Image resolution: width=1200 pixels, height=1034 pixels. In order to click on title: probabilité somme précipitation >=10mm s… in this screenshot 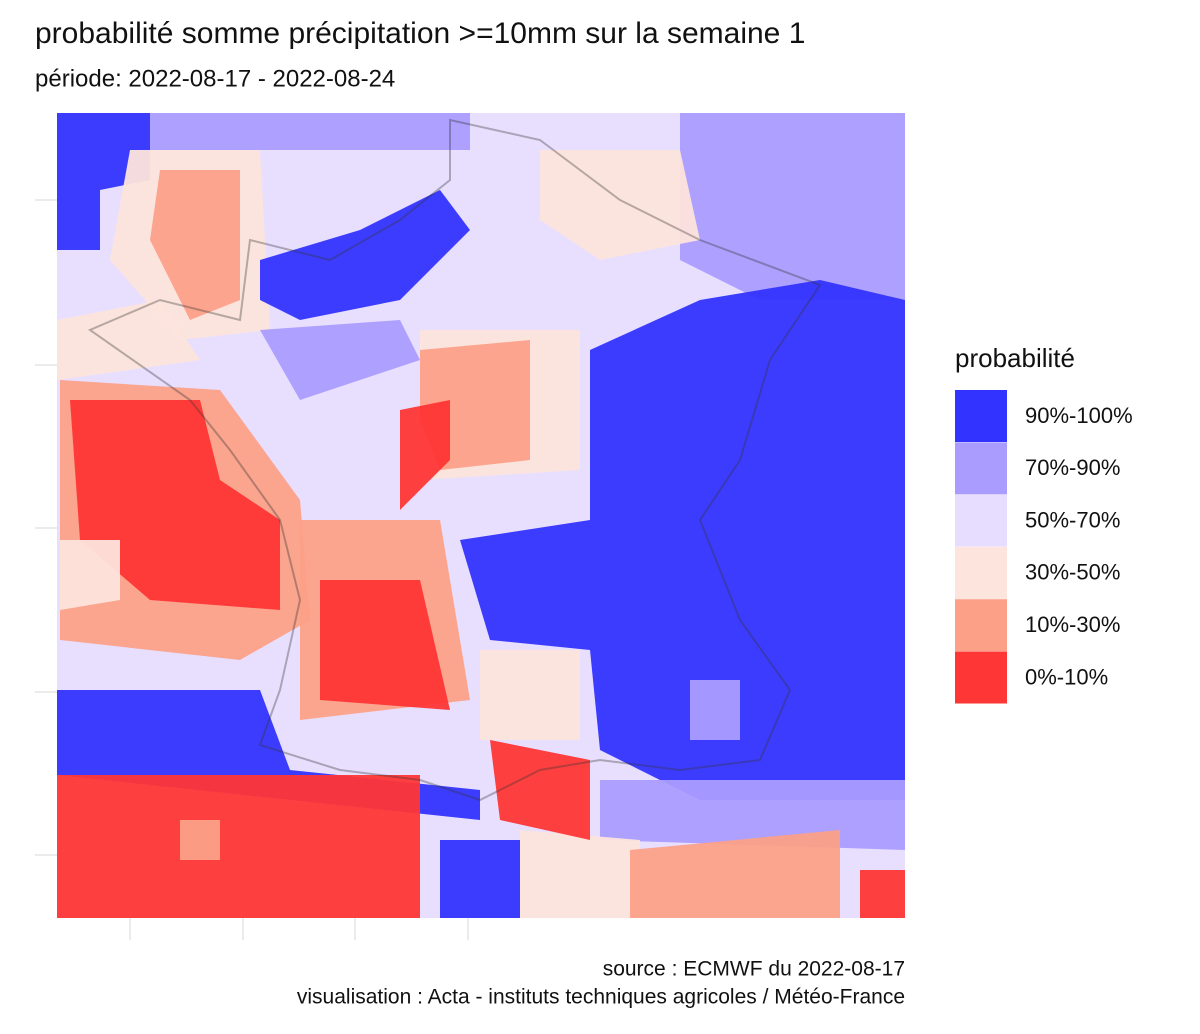, I will do `click(420, 33)`.